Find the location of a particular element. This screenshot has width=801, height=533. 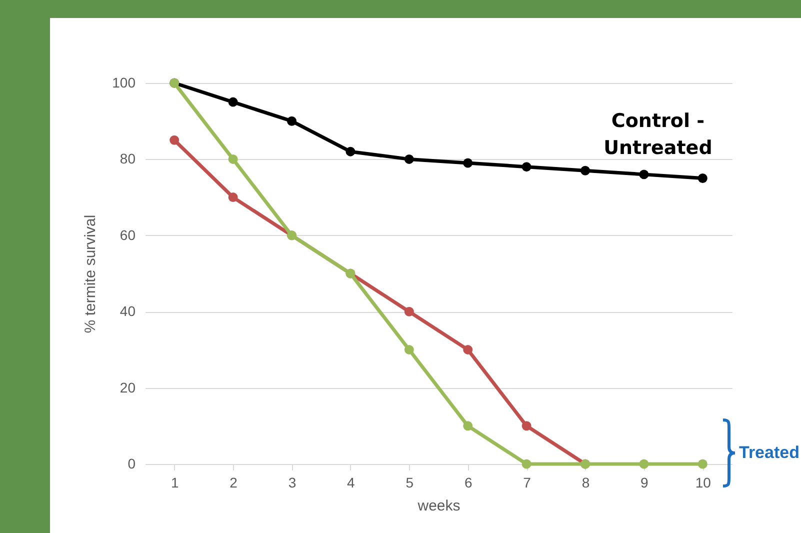

x-axis-title: weeks is located at coordinates (438, 506).